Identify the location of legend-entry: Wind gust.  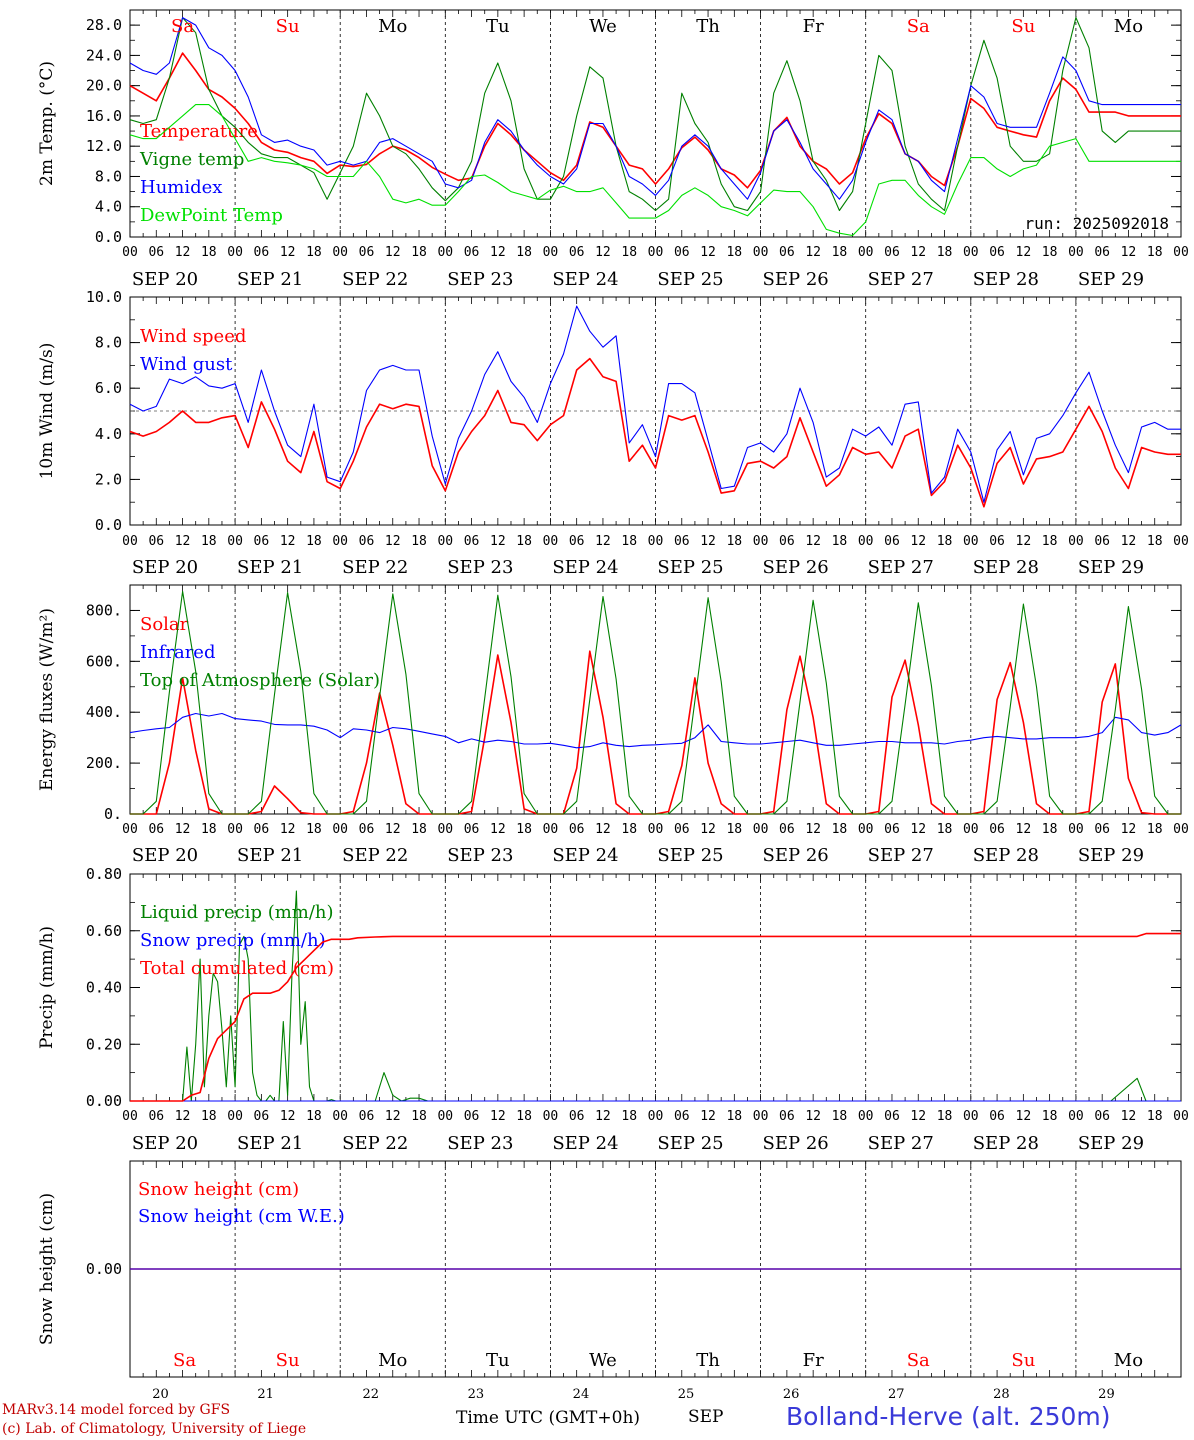
(186, 364).